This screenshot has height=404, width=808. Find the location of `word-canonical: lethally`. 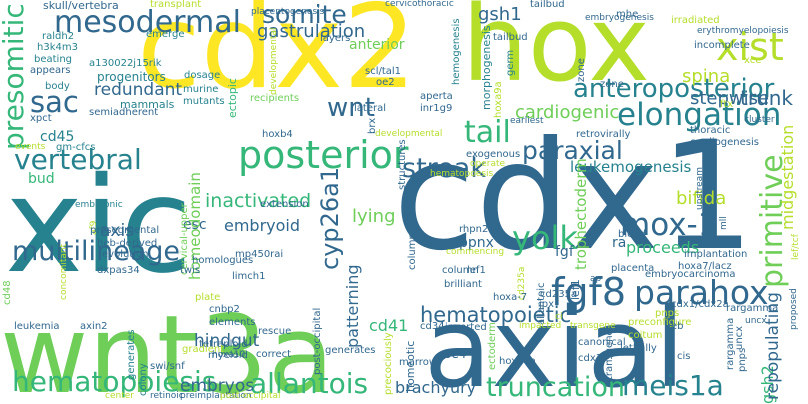

word-canonical: lethally is located at coordinates (638, 348).